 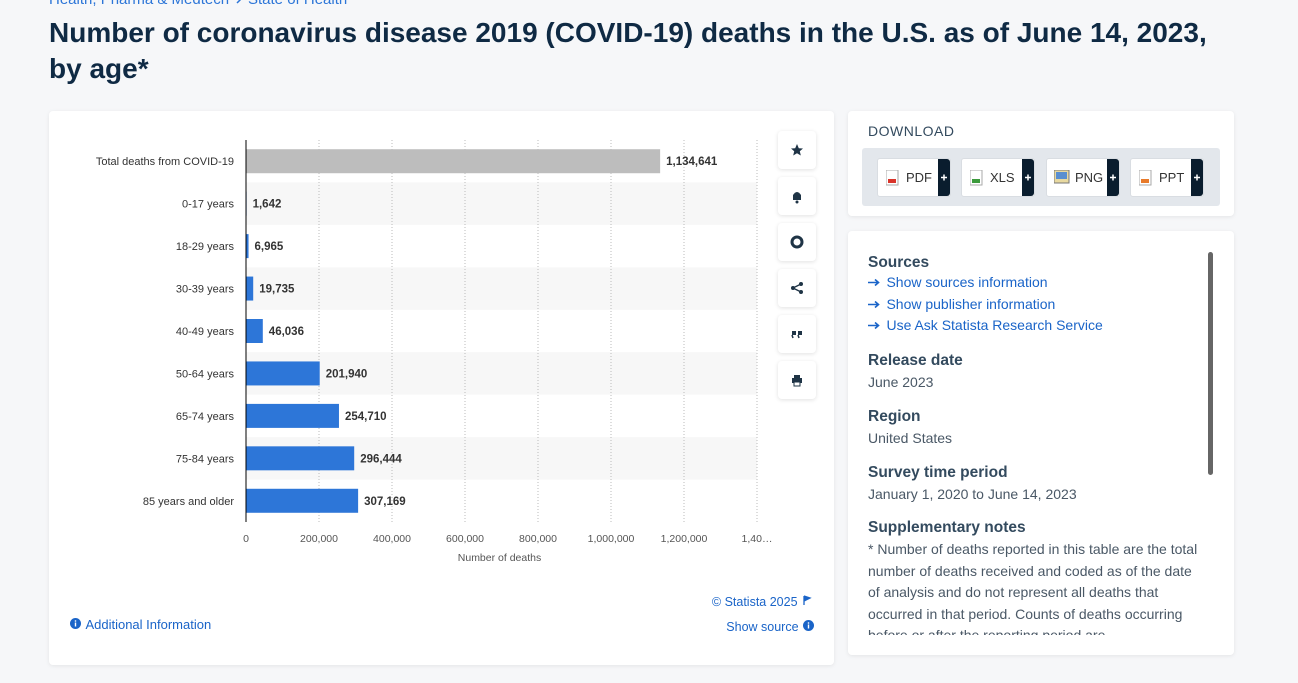 I want to click on download-ppt: PPT, so click(x=1167, y=177).